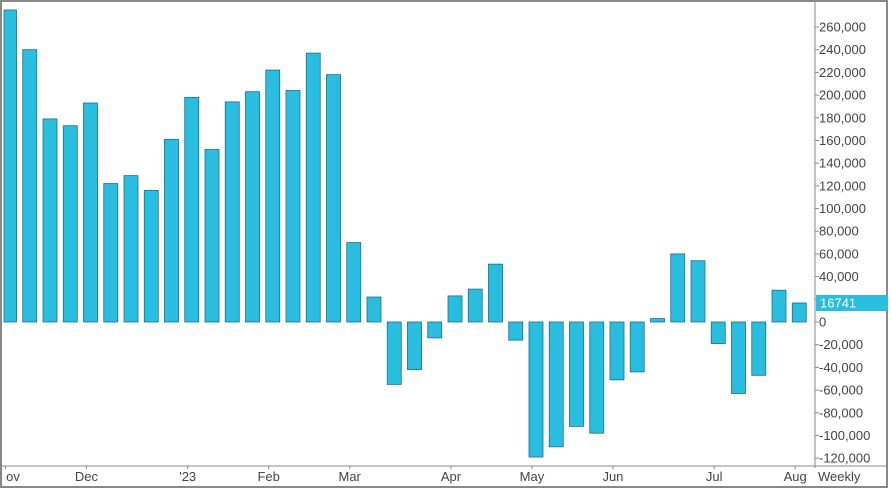 The image size is (892, 490). What do you see at coordinates (532, 476) in the screenshot?
I see `x-tick-label: May` at bounding box center [532, 476].